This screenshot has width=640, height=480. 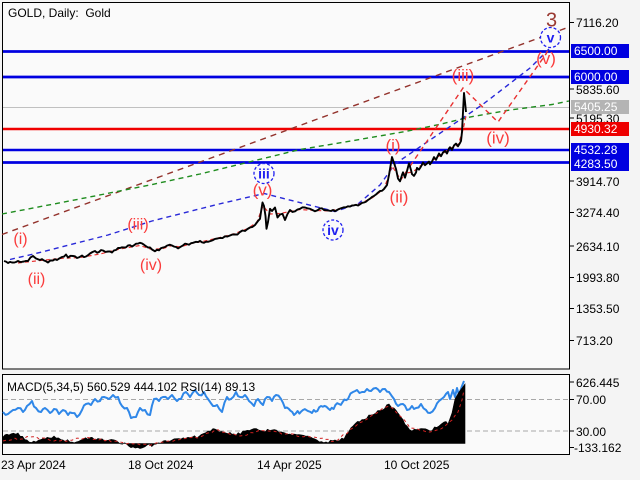 What do you see at coordinates (551, 21) in the screenshot?
I see `svg-text: 3` at bounding box center [551, 21].